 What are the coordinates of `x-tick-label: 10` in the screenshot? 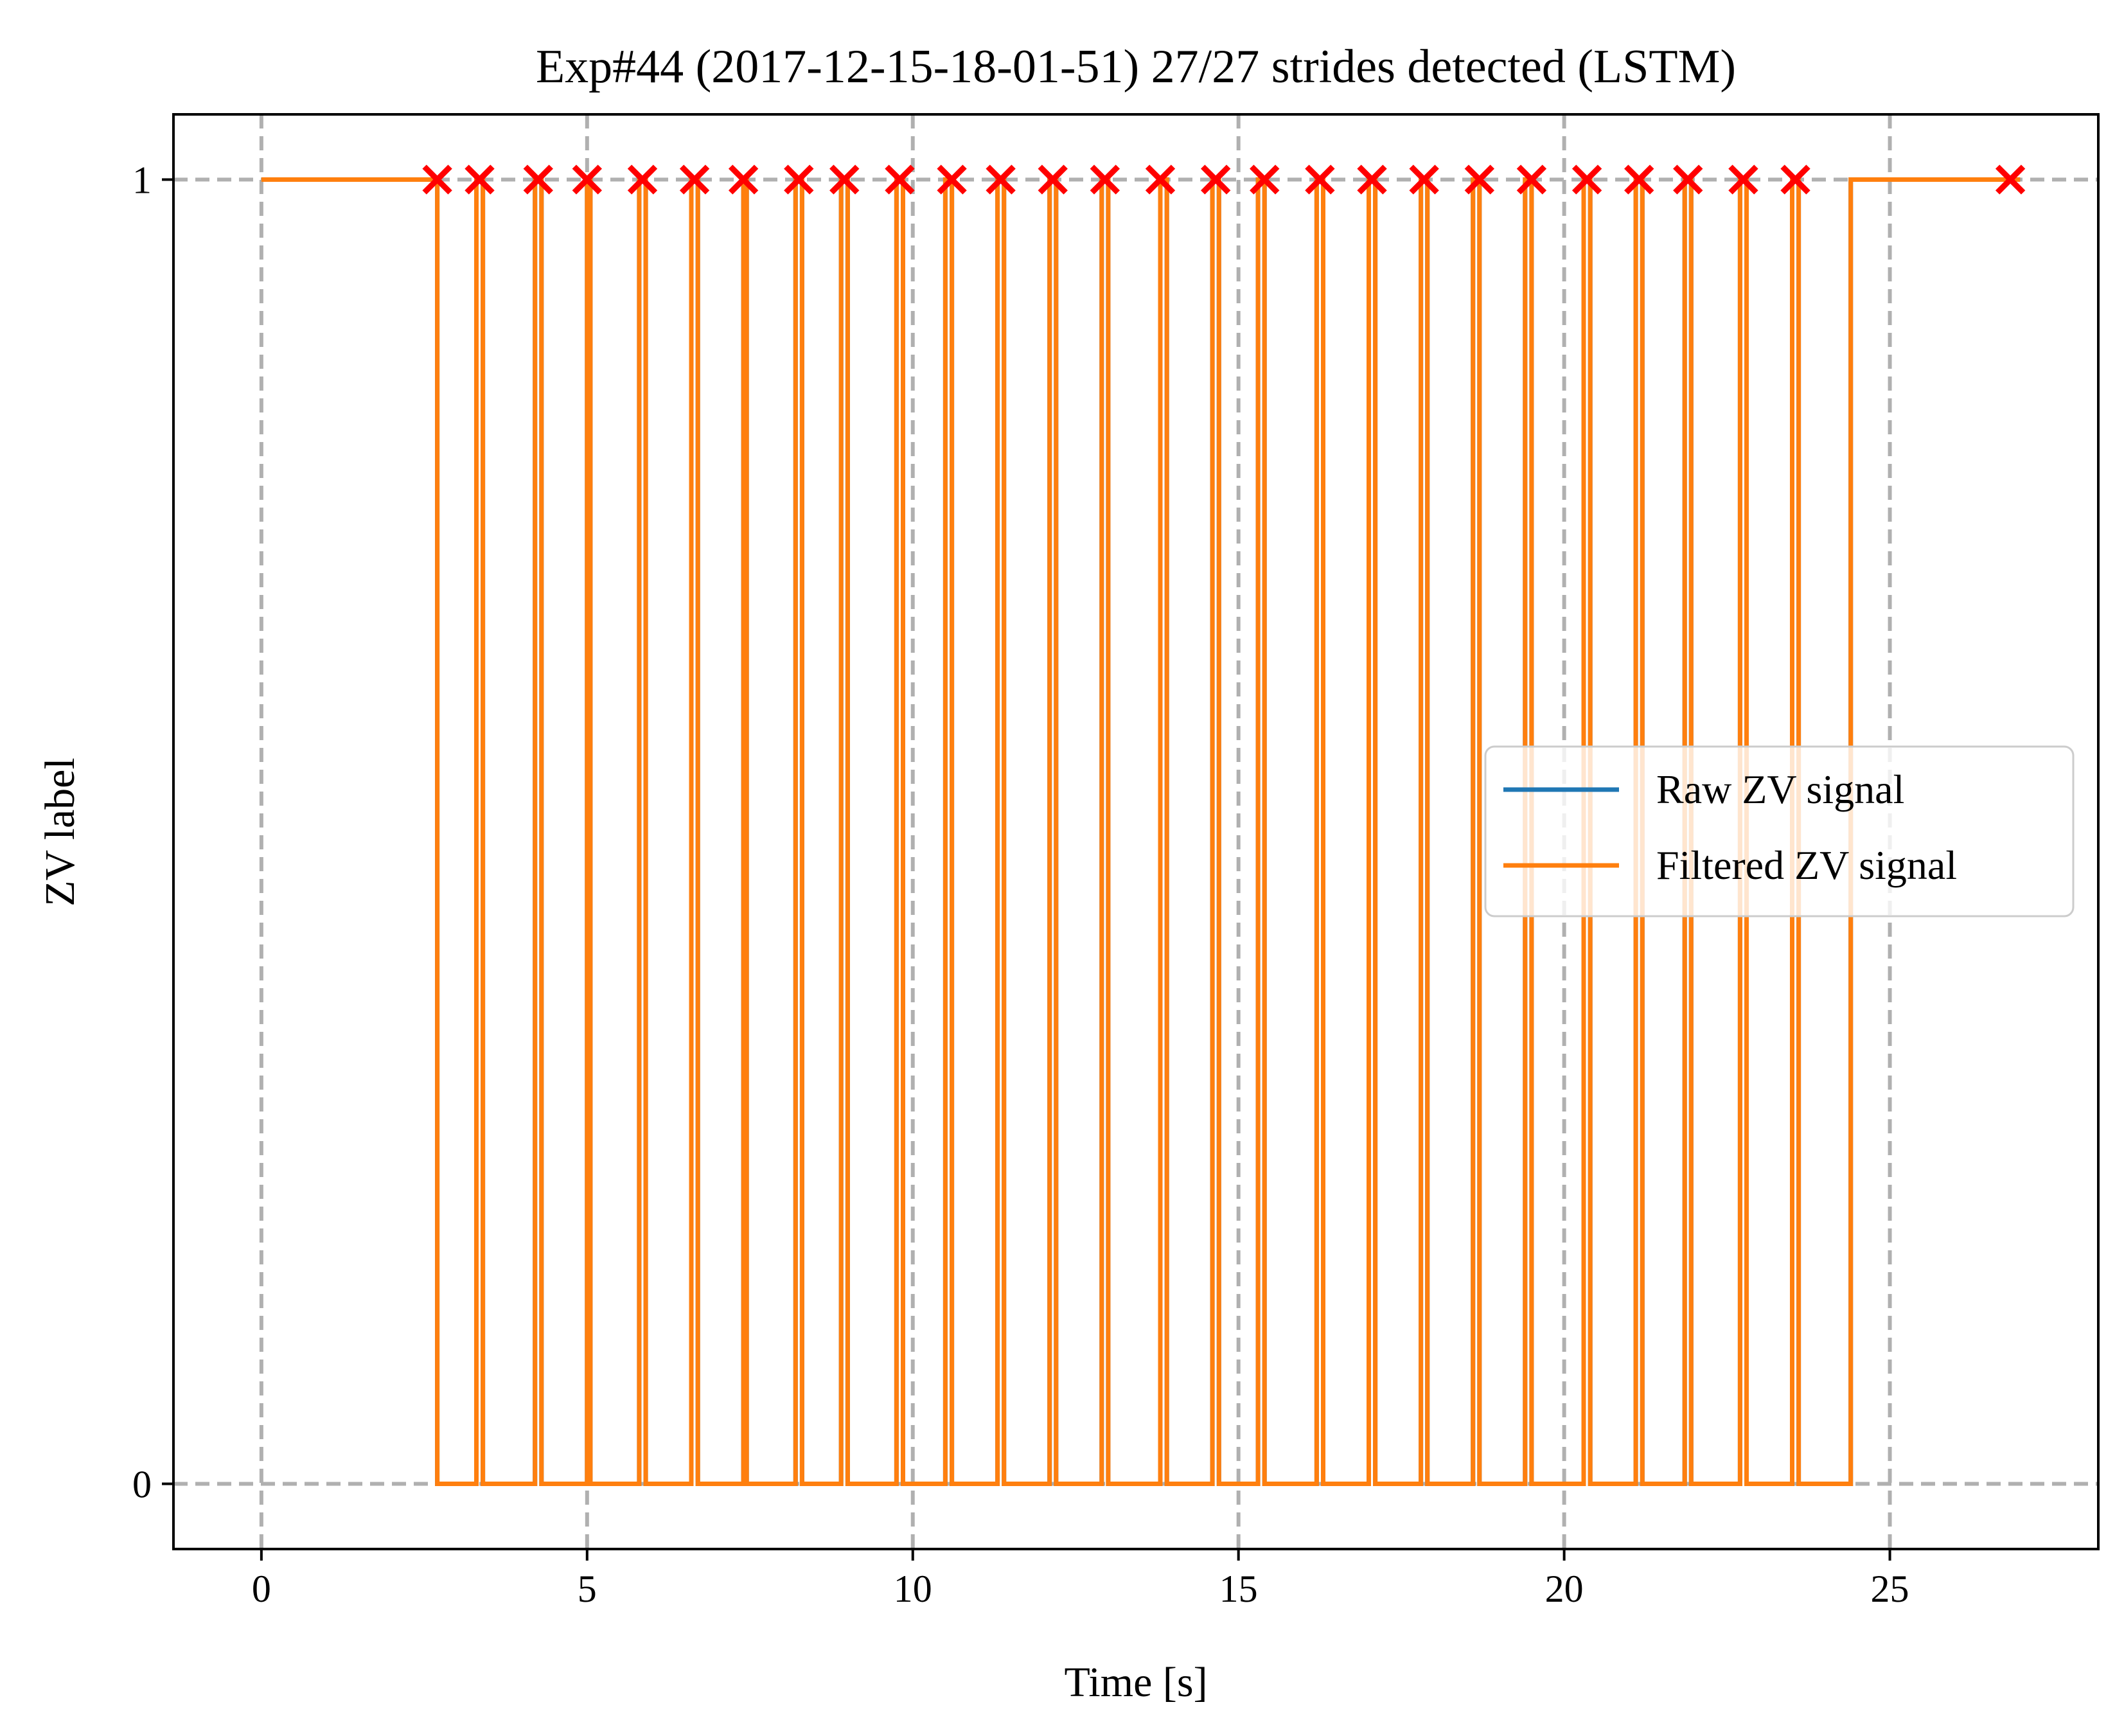 It's located at (913, 1589).